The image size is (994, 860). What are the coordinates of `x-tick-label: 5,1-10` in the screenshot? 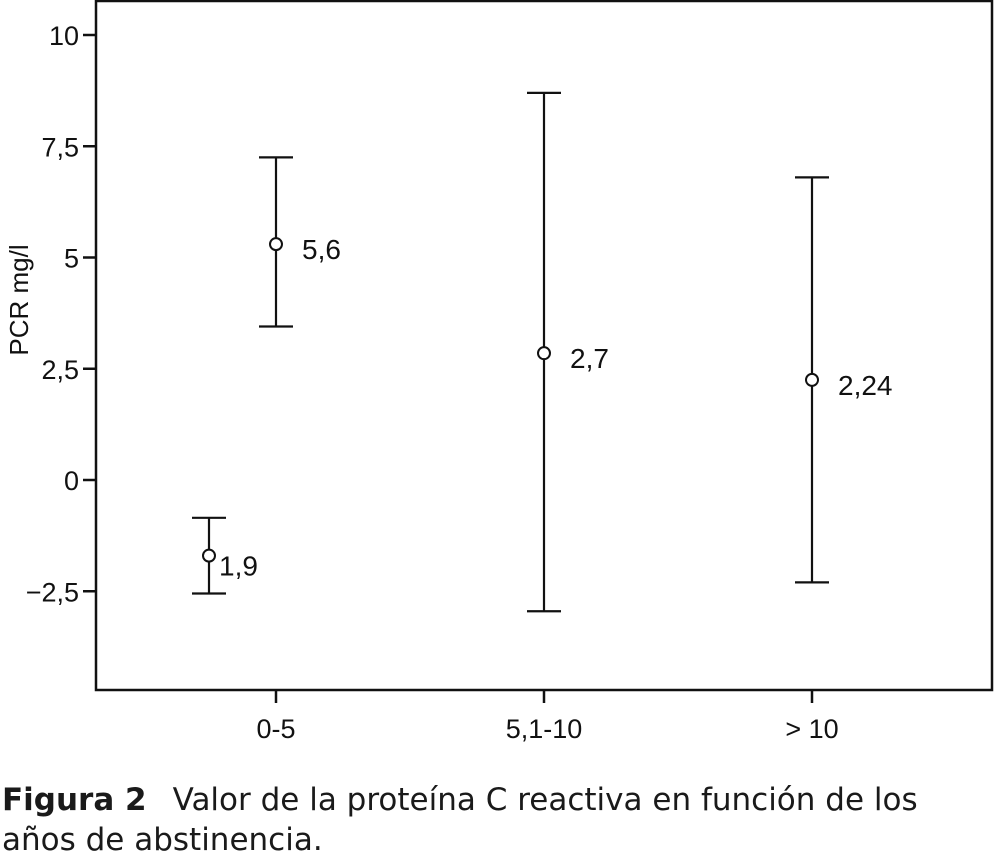 It's located at (544, 729).